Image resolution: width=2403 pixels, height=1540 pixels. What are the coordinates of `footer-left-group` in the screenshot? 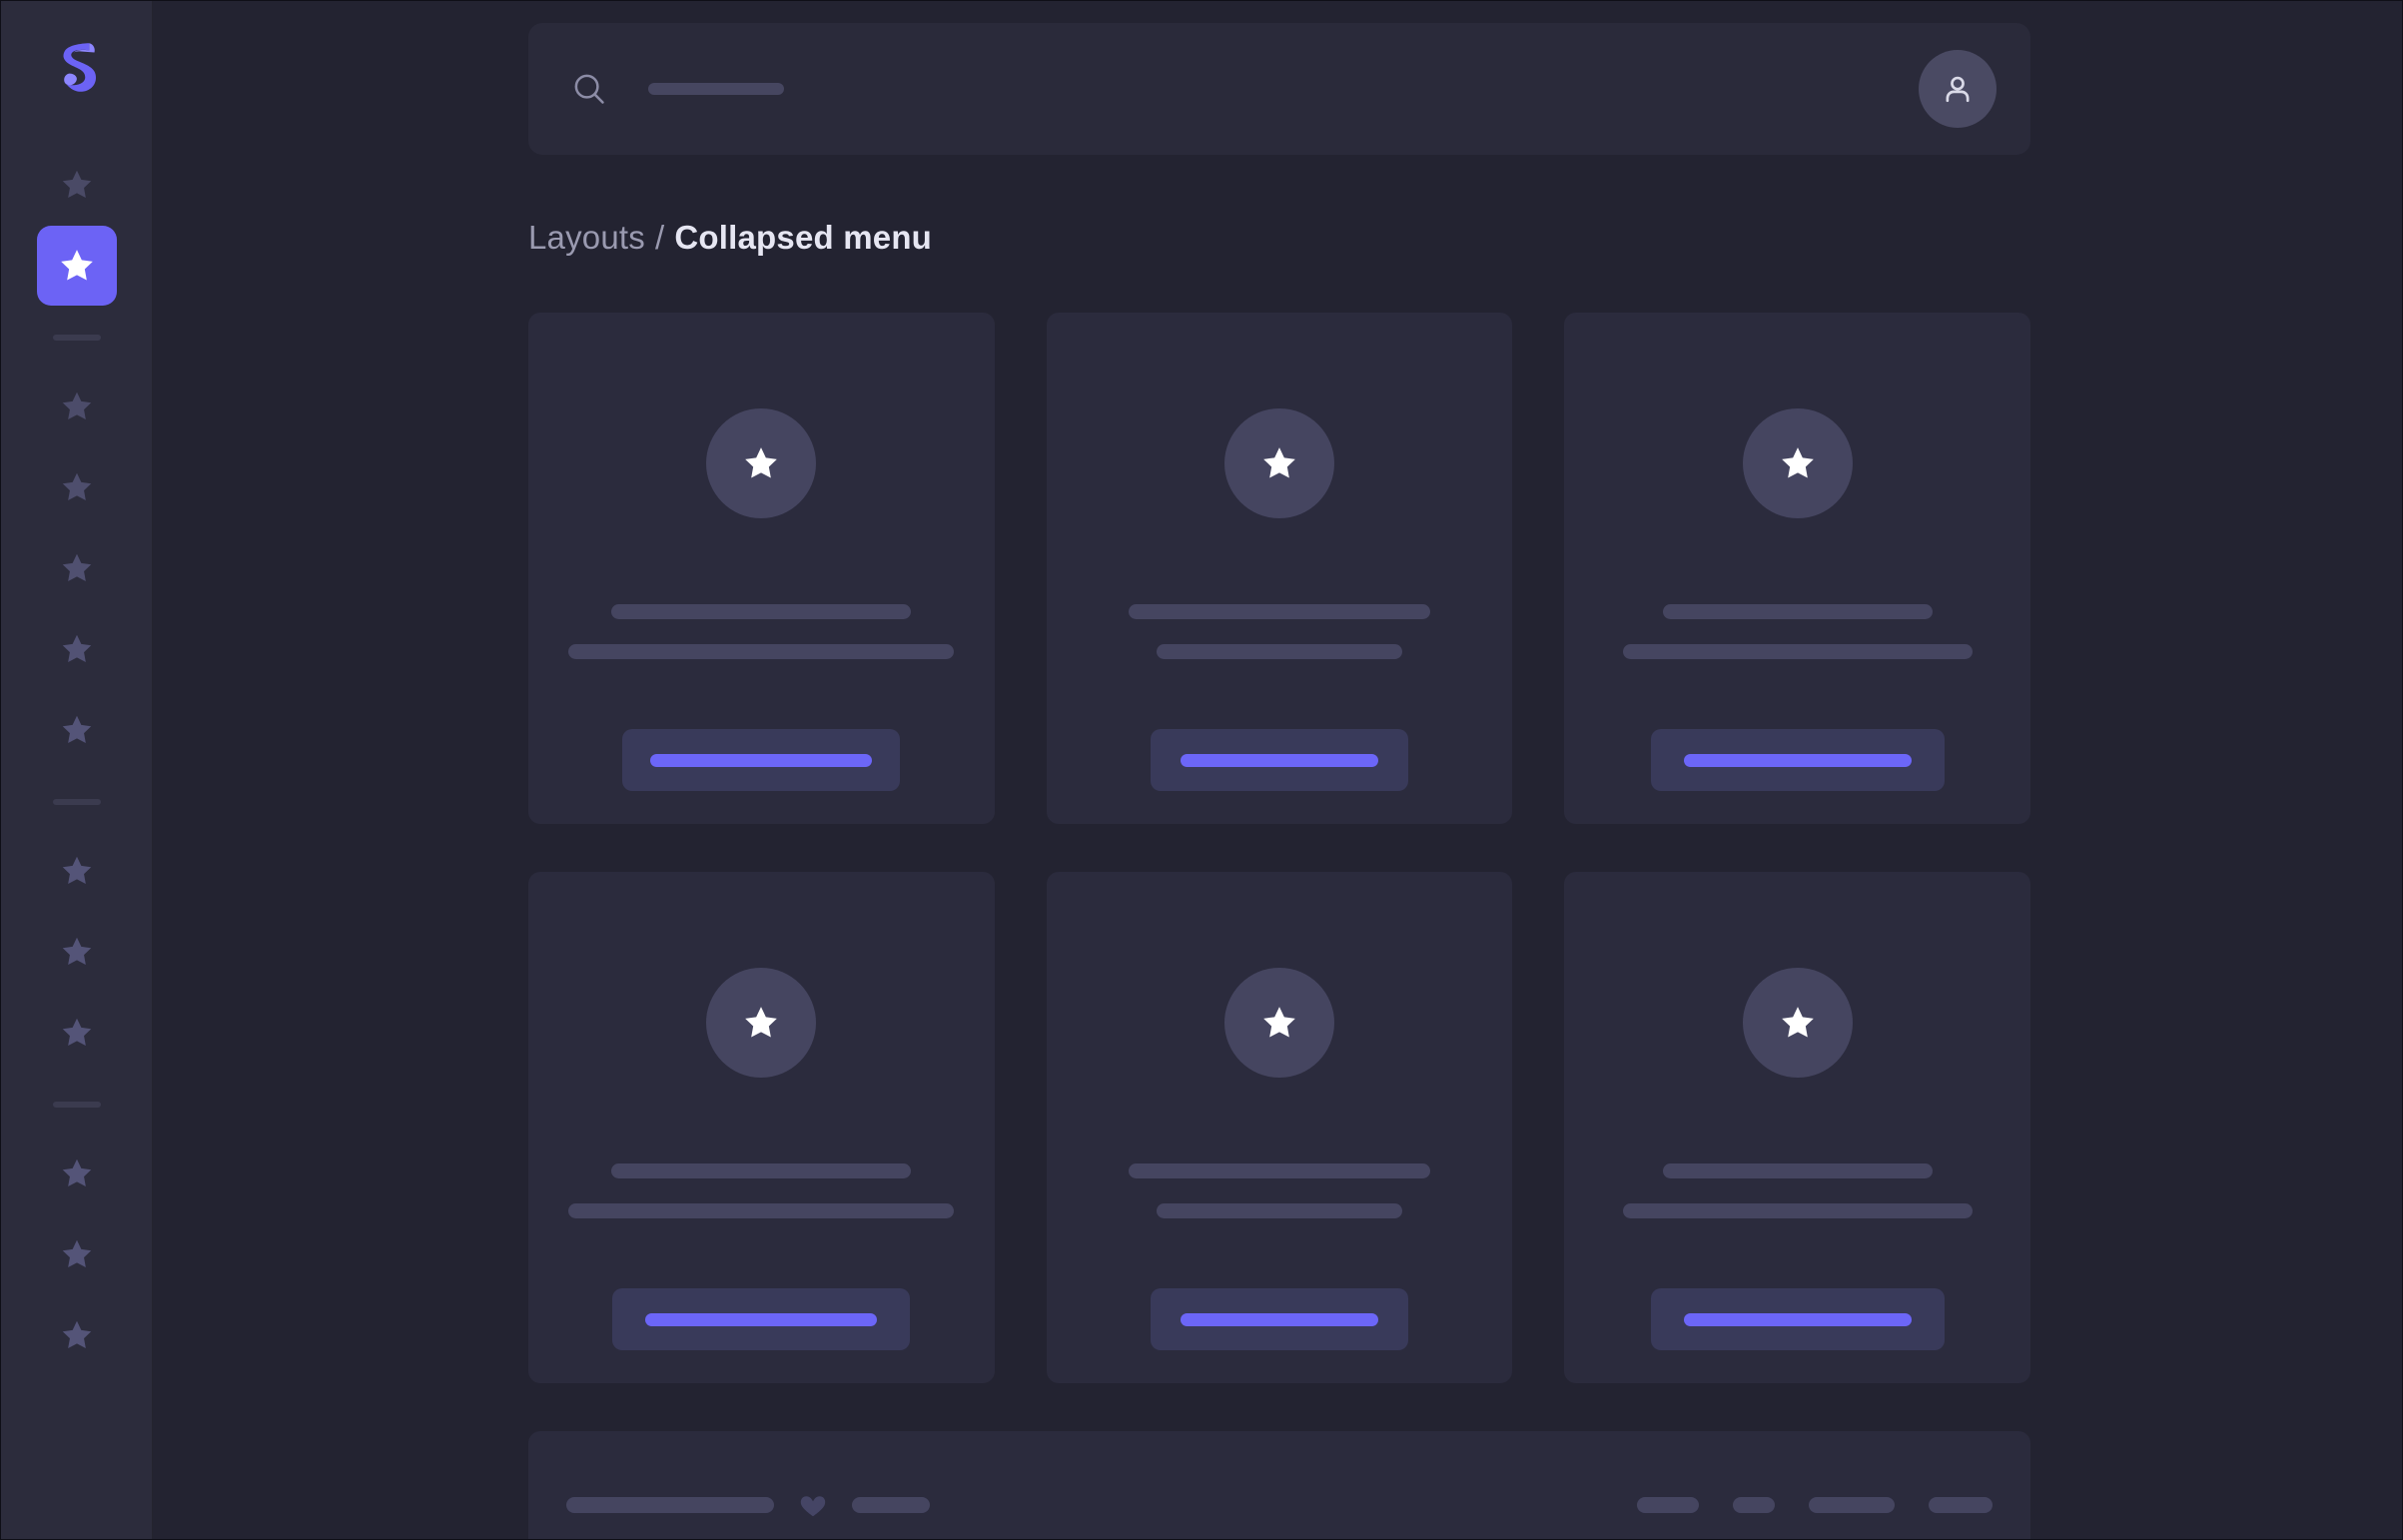 It's located at (748, 1505).